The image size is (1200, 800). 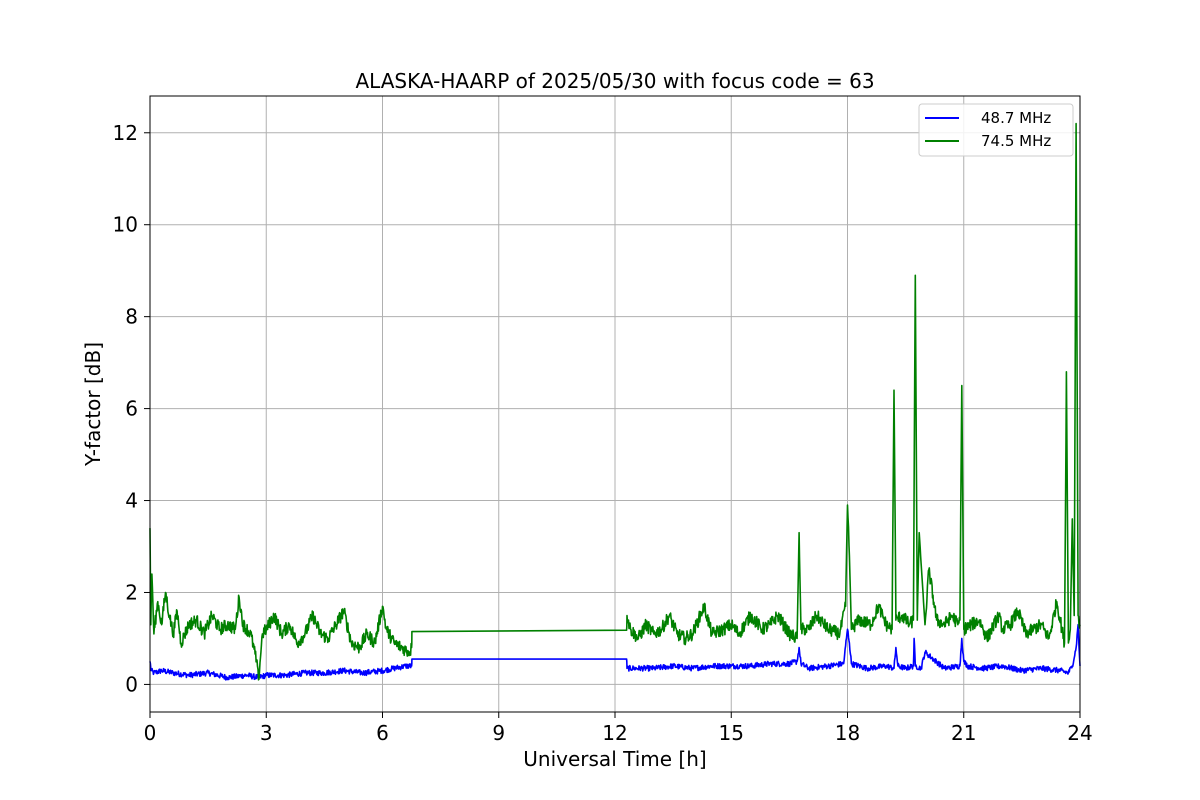 What do you see at coordinates (615, 652) in the screenshot?
I see `series-line-48-7mhz` at bounding box center [615, 652].